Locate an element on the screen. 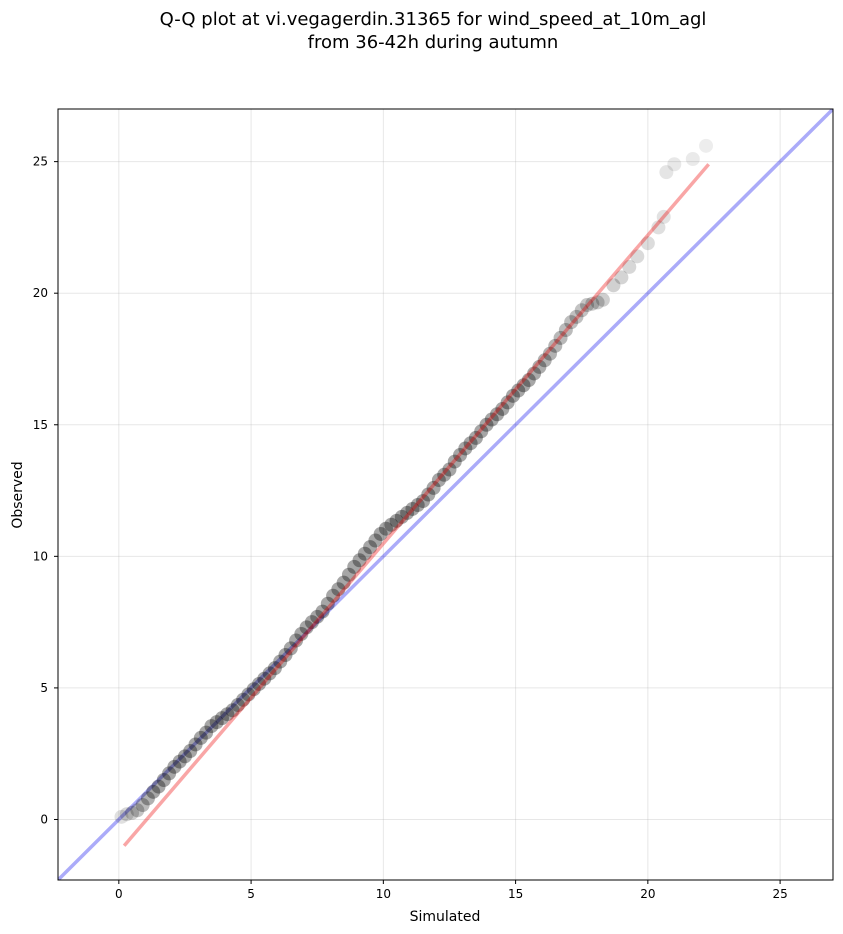 The height and width of the screenshot is (934, 843). chart-title-line2: from 36-42h during autumn is located at coordinates (433, 42).